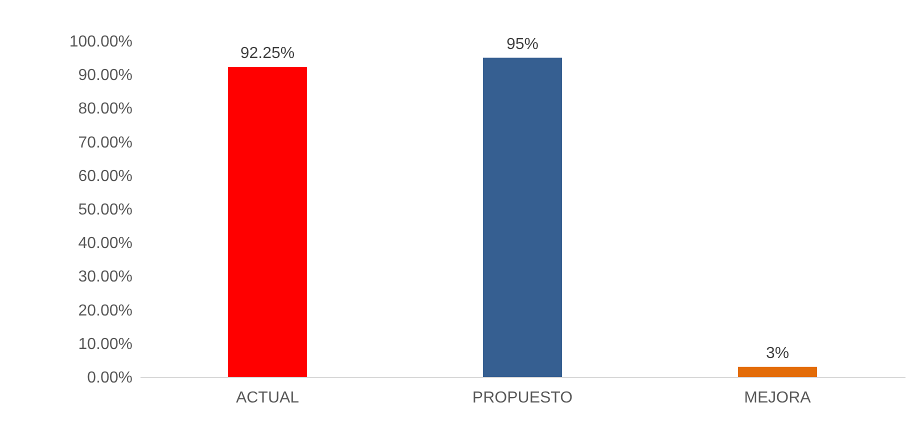 The height and width of the screenshot is (432, 920). I want to click on y-tick-label: 90.00%, so click(105, 75).